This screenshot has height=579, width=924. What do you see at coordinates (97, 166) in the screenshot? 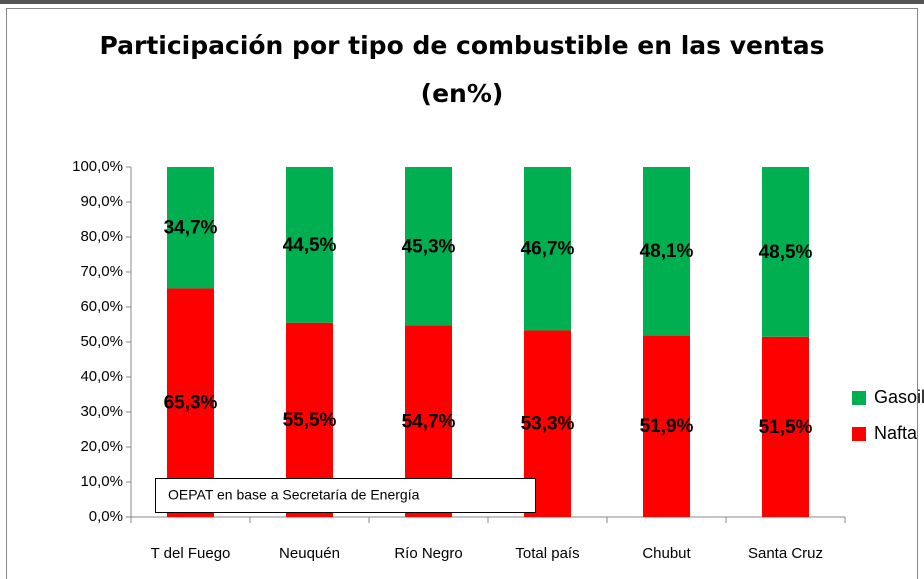
I see `y-tick-label: 100,0%` at bounding box center [97, 166].